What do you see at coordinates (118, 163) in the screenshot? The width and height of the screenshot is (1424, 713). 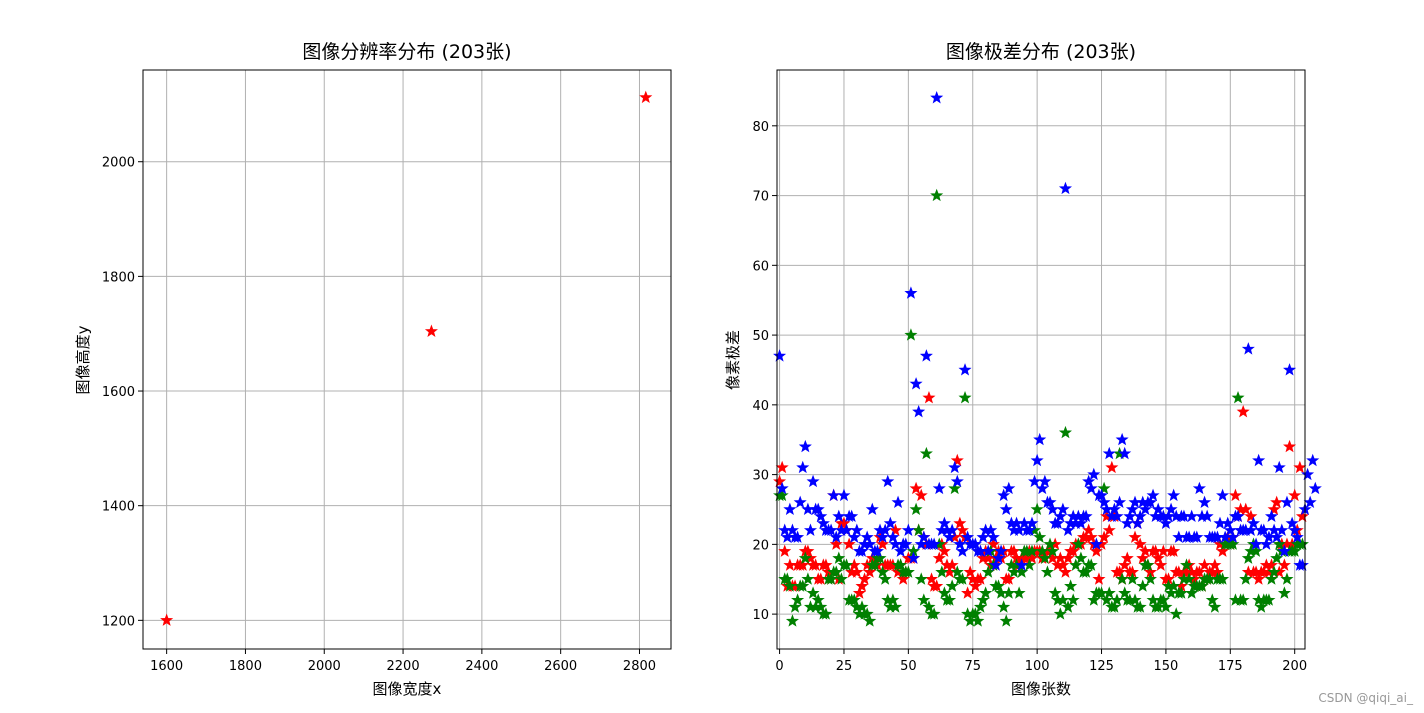 I see `y-tick-label-resolution: 2000` at bounding box center [118, 163].